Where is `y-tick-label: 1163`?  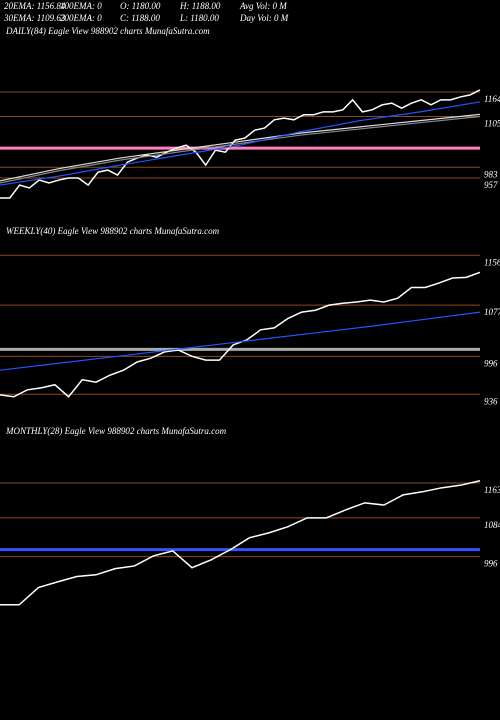
y-tick-label: 1163 is located at coordinates (492, 490).